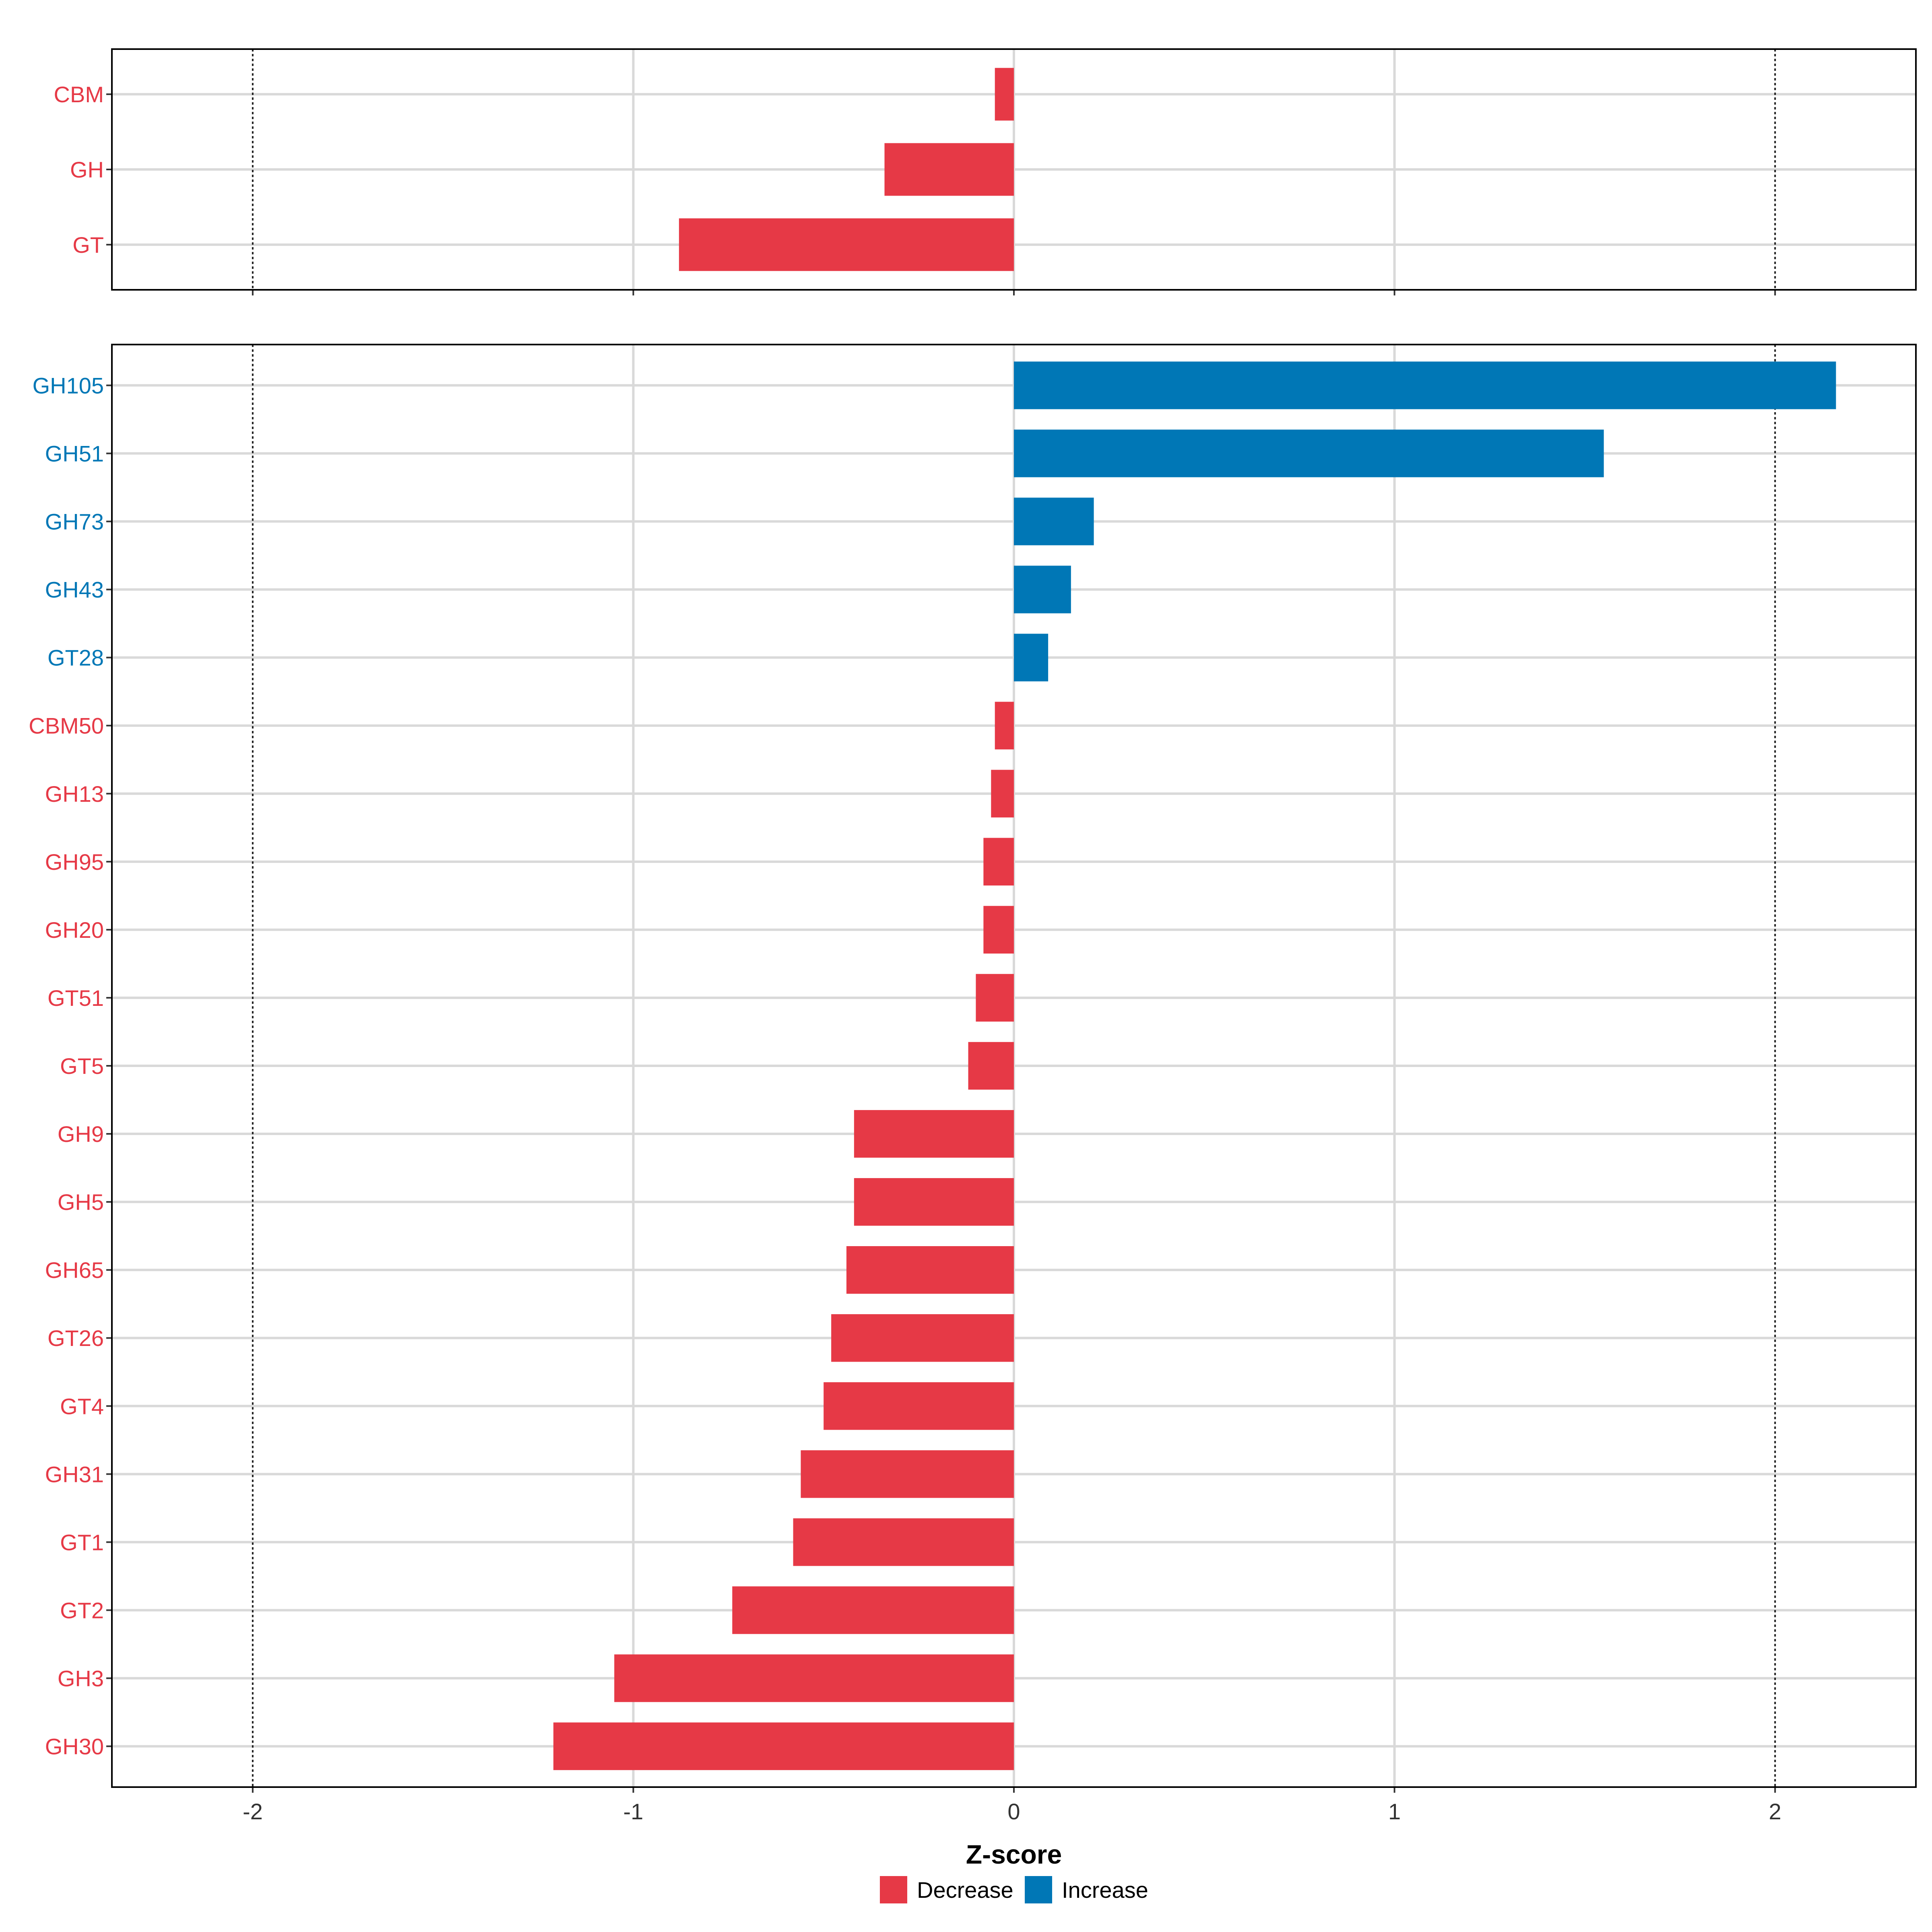 The image size is (1932, 1932). Describe the element at coordinates (74, 1474) in the screenshot. I see `category-label: GH31` at that location.